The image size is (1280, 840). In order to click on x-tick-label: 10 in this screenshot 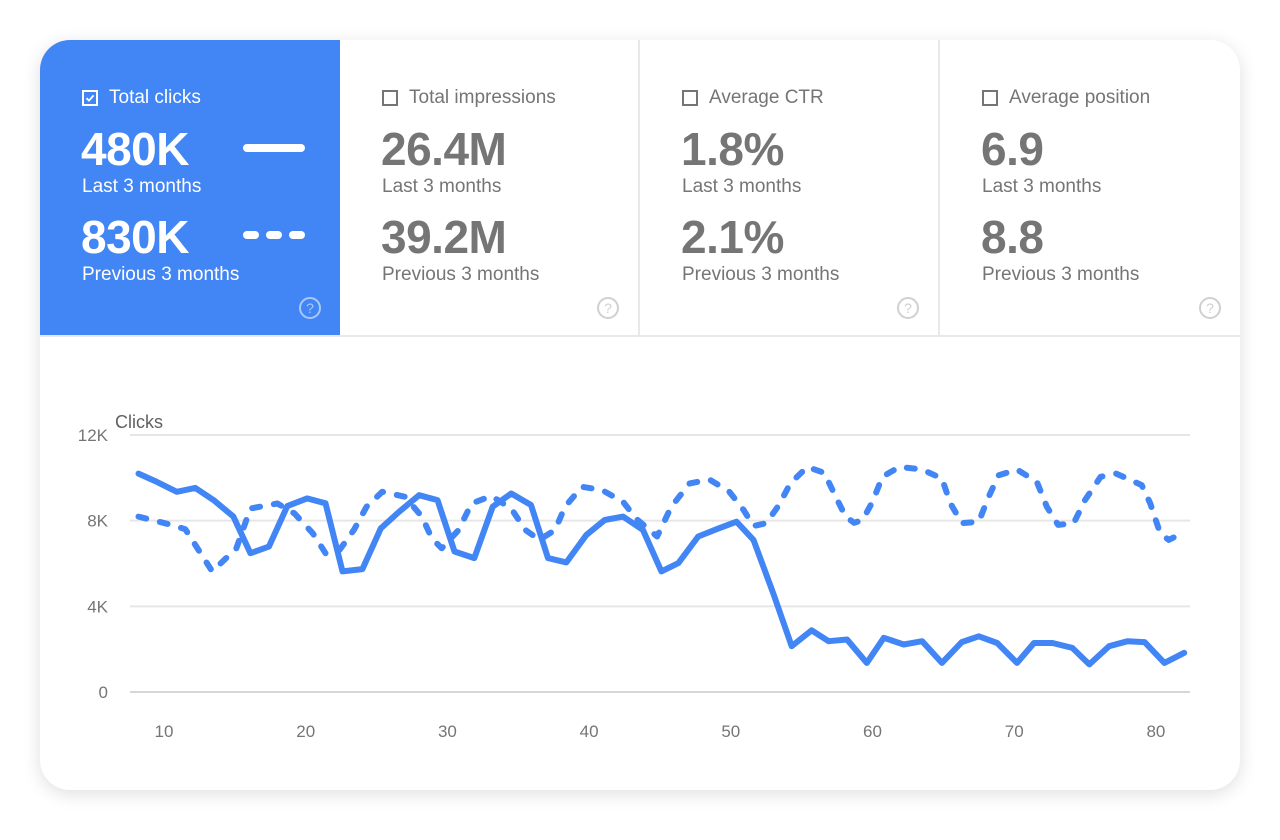, I will do `click(164, 731)`.